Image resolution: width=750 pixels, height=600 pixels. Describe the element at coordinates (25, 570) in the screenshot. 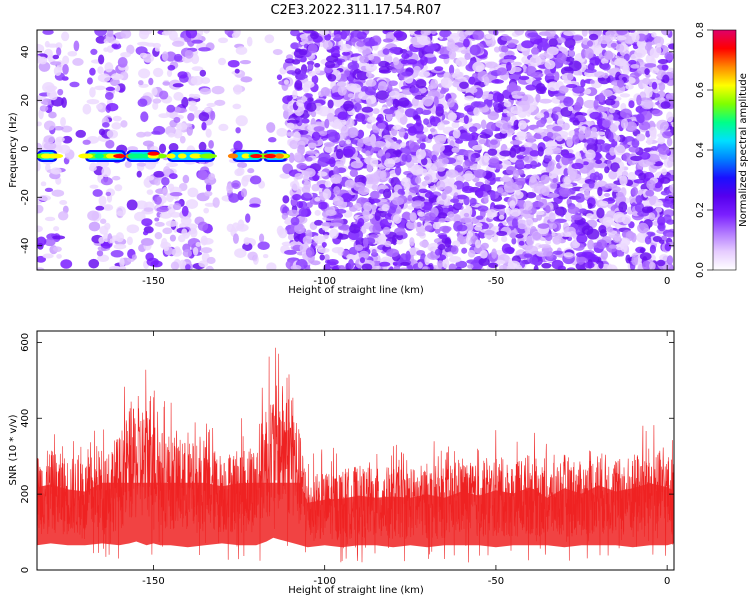

I see `y-tick-label: 0` at that location.